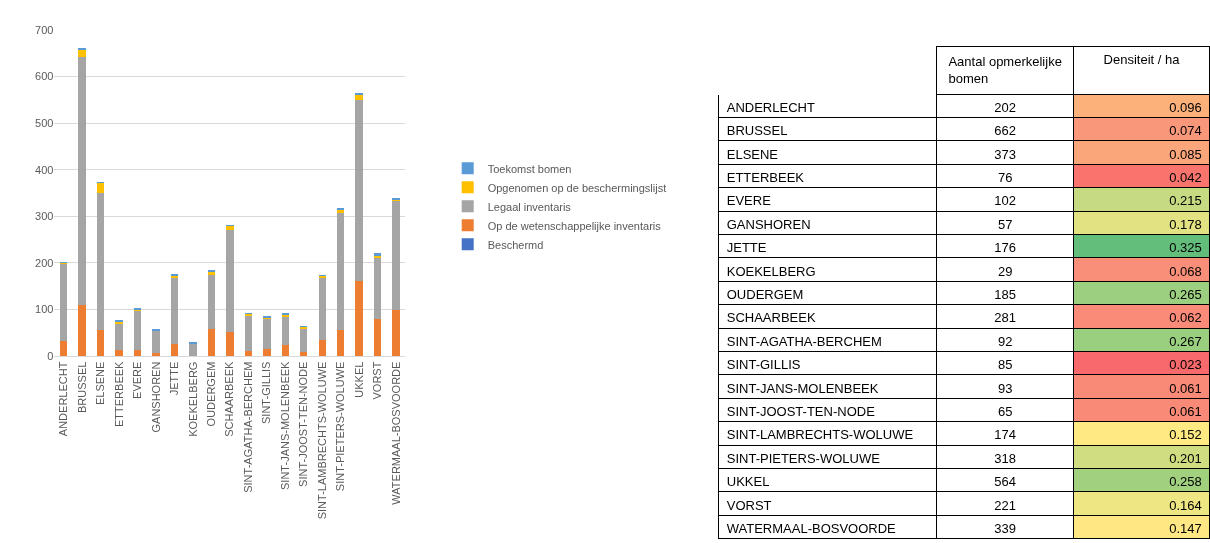 Image resolution: width=1210 pixels, height=543 pixels. I want to click on legend-label: Toekomst bomen, so click(529, 168).